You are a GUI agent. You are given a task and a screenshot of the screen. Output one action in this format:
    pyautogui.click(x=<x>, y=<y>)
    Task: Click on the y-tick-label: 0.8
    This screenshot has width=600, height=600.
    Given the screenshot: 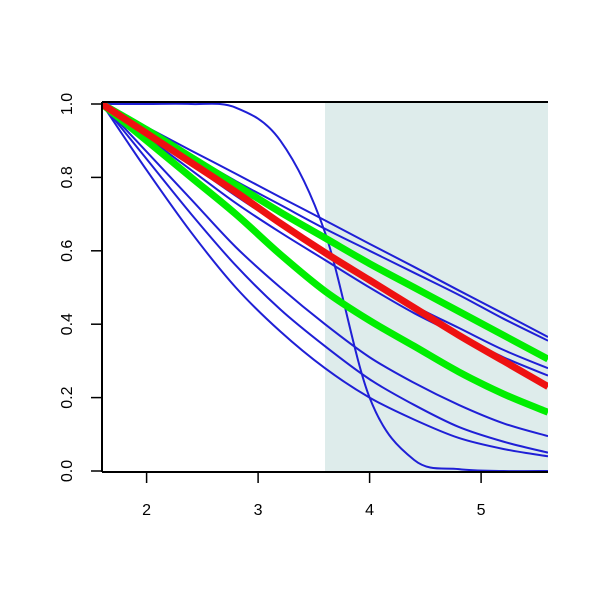 What is the action you would take?
    pyautogui.click(x=67, y=177)
    